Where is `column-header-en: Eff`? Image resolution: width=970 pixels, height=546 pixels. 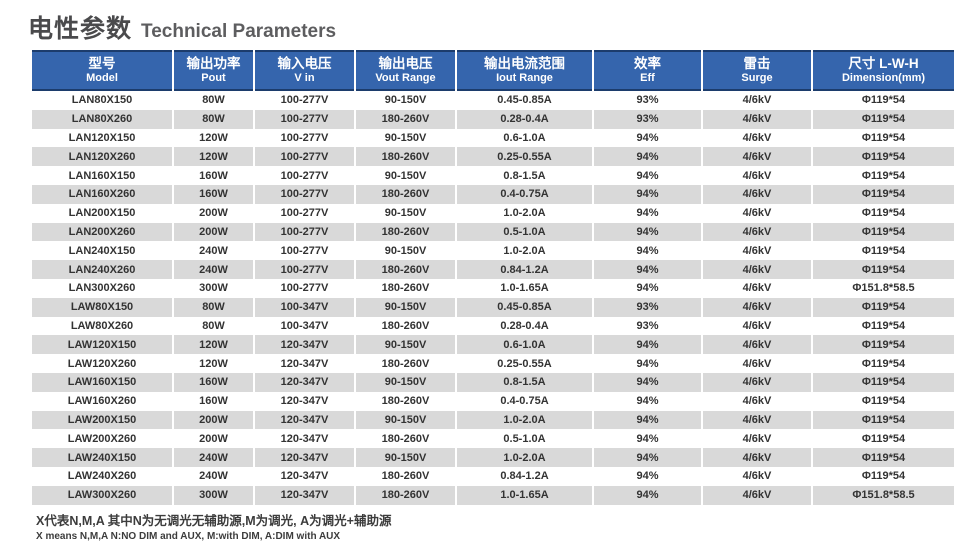 column-header-en: Eff is located at coordinates (647, 78).